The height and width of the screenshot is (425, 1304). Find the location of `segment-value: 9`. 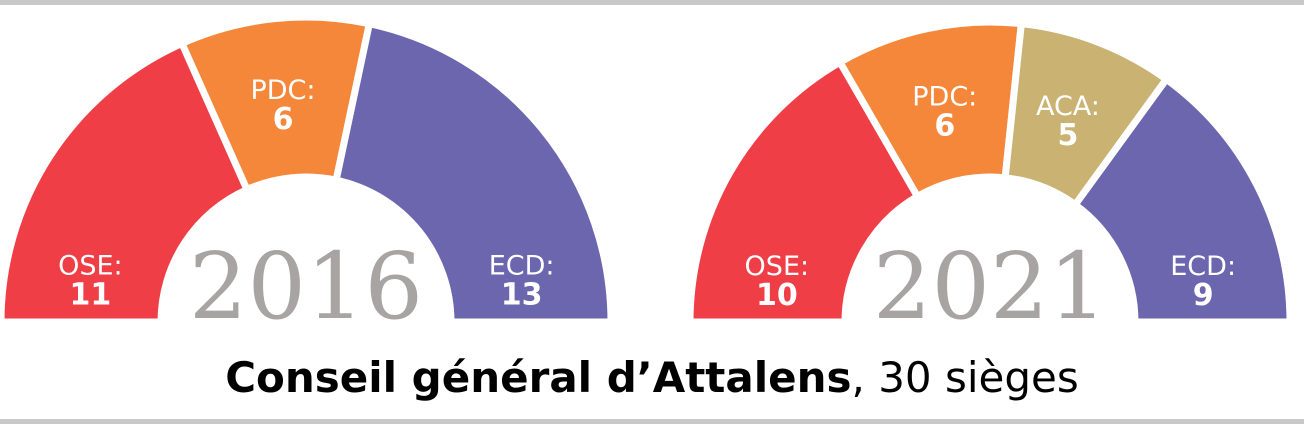

segment-value: 9 is located at coordinates (1203, 295).